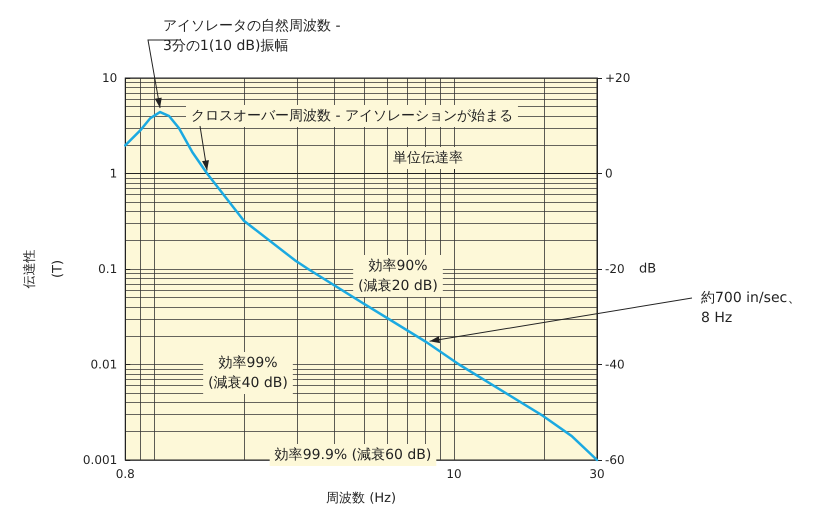 The image size is (816, 521). What do you see at coordinates (100, 460) in the screenshot?
I see `y-tick-label: 0.001` at bounding box center [100, 460].